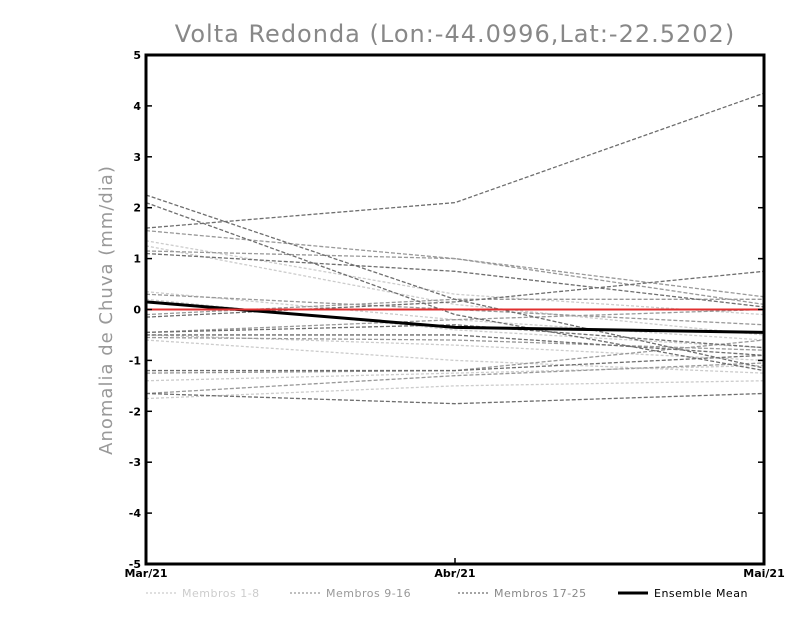  I want to click on y-tick-label: 4, so click(137, 106).